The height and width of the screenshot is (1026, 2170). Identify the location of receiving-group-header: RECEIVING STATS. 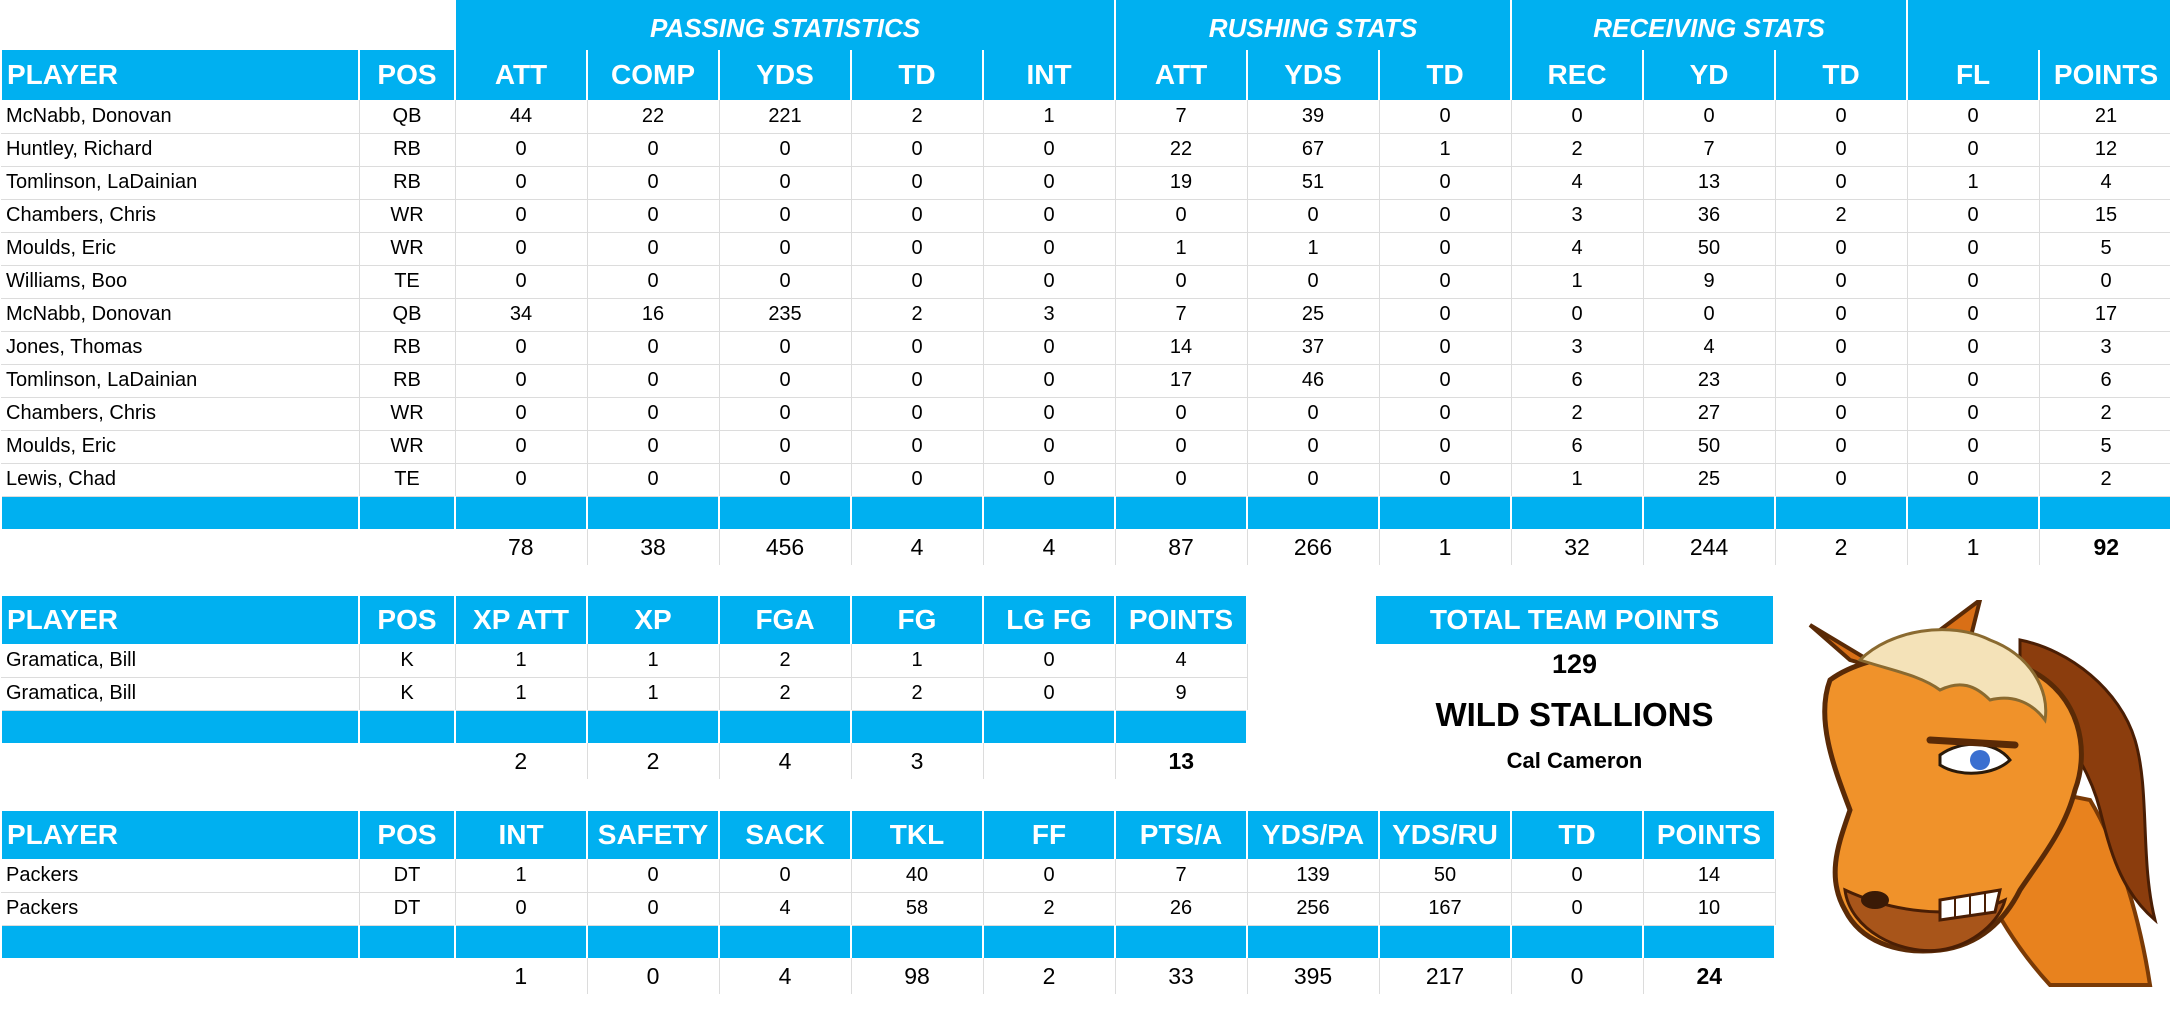
(1709, 25).